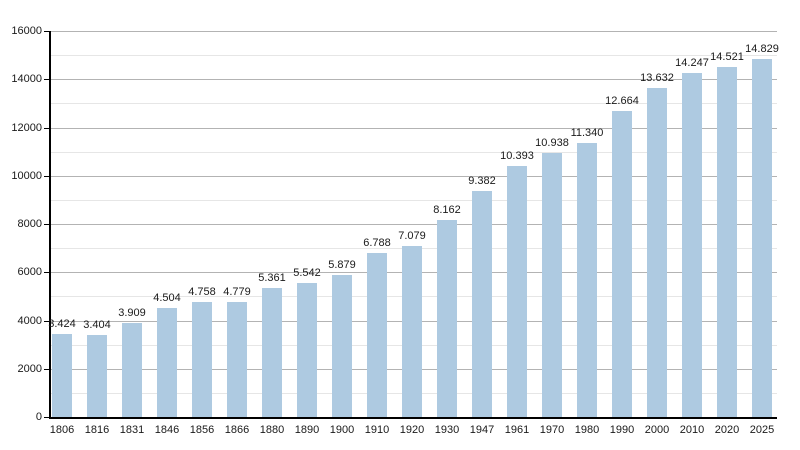  I want to click on bar-1990, so click(622, 264).